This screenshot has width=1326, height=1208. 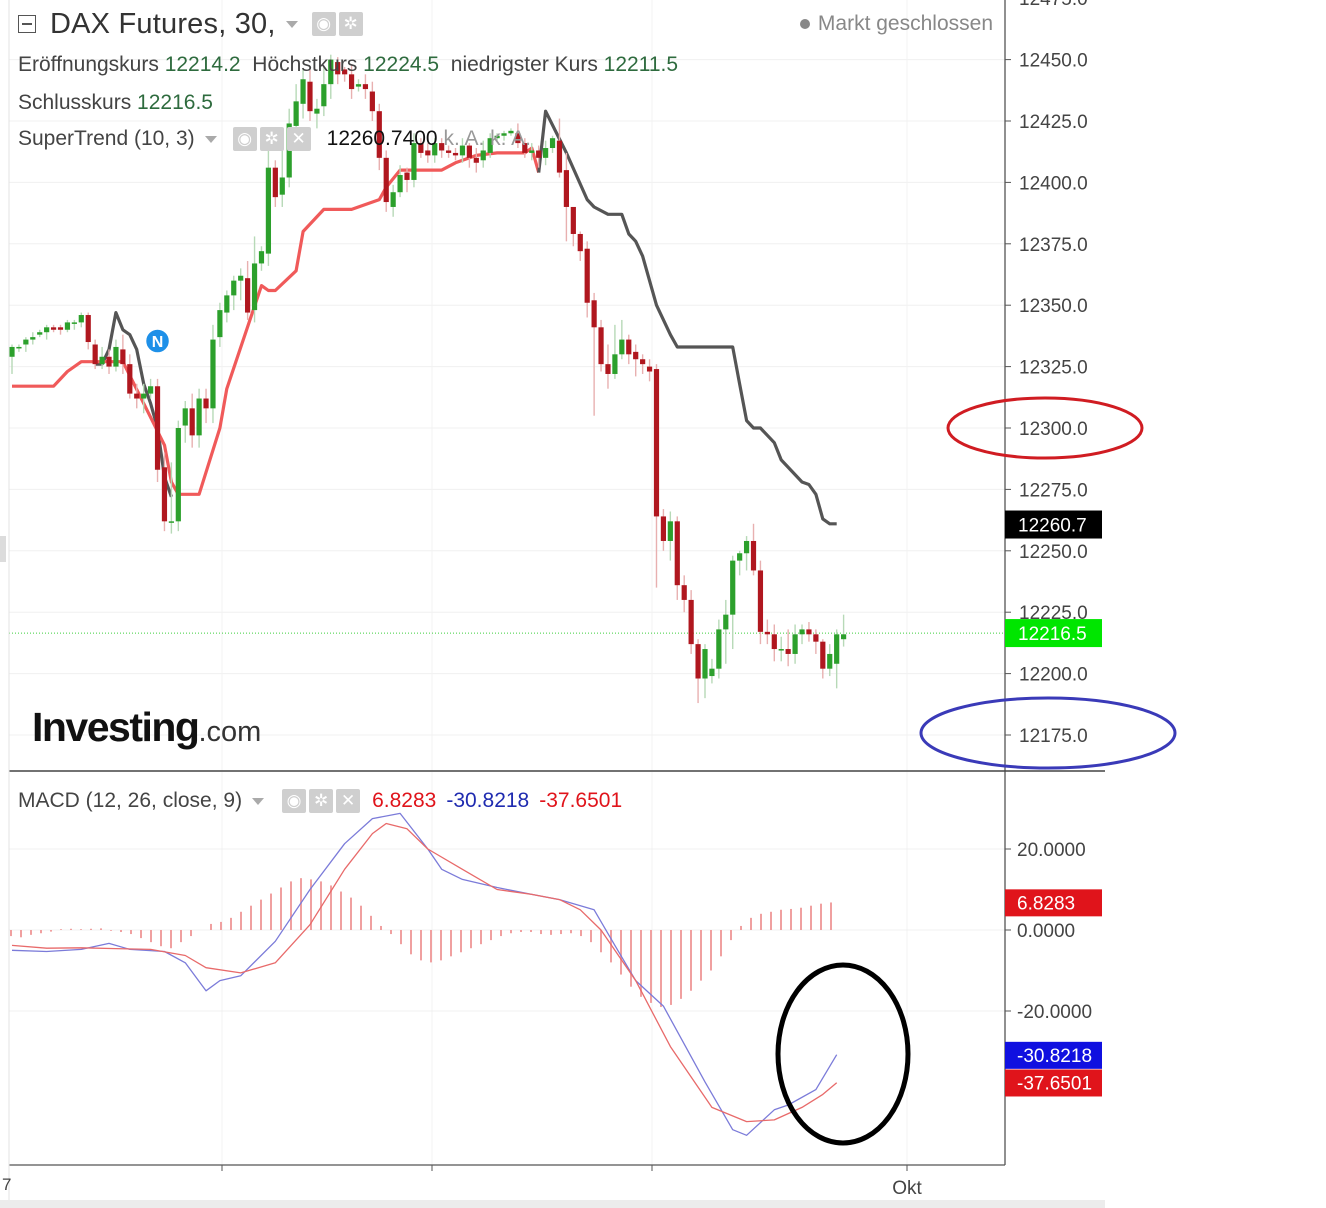 I want to click on price-tick-label: 12325.0, so click(x=1053, y=368).